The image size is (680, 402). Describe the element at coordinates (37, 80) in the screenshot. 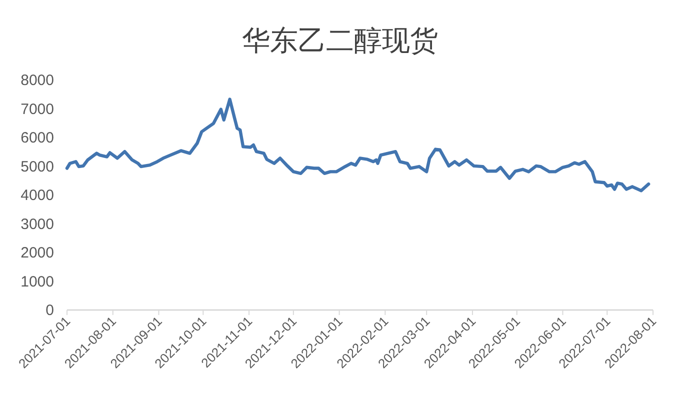

I see `y-tick-label: 8000` at that location.